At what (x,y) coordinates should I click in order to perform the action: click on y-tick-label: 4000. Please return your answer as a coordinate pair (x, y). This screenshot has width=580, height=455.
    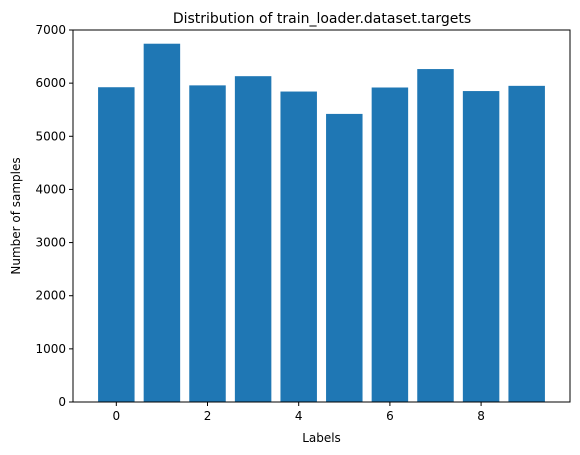
    Looking at the image, I should click on (50, 189).